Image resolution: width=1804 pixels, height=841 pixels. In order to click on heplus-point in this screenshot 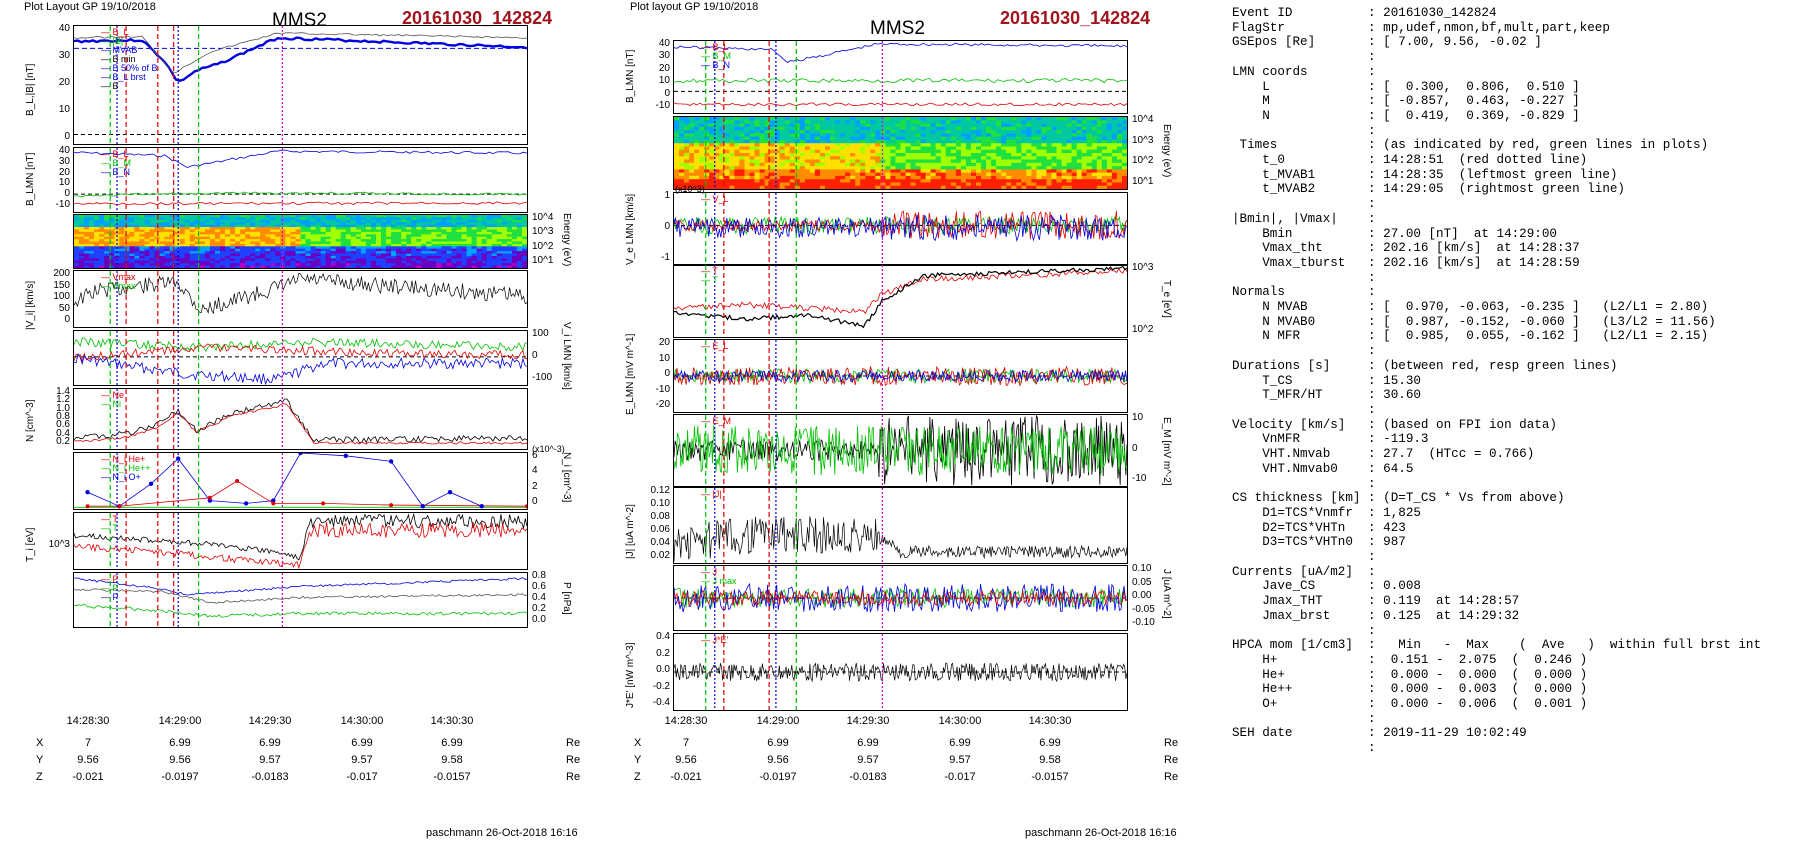, I will do `click(391, 505)`.